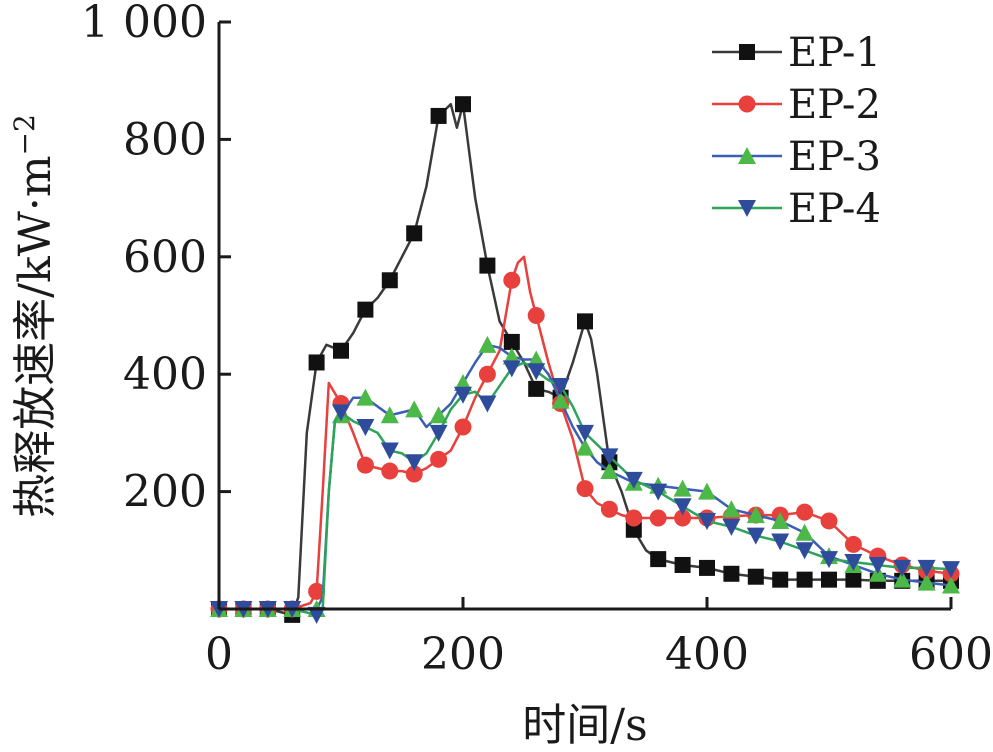 The width and height of the screenshot is (993, 752). I want to click on x-tick-label: 200, so click(463, 654).